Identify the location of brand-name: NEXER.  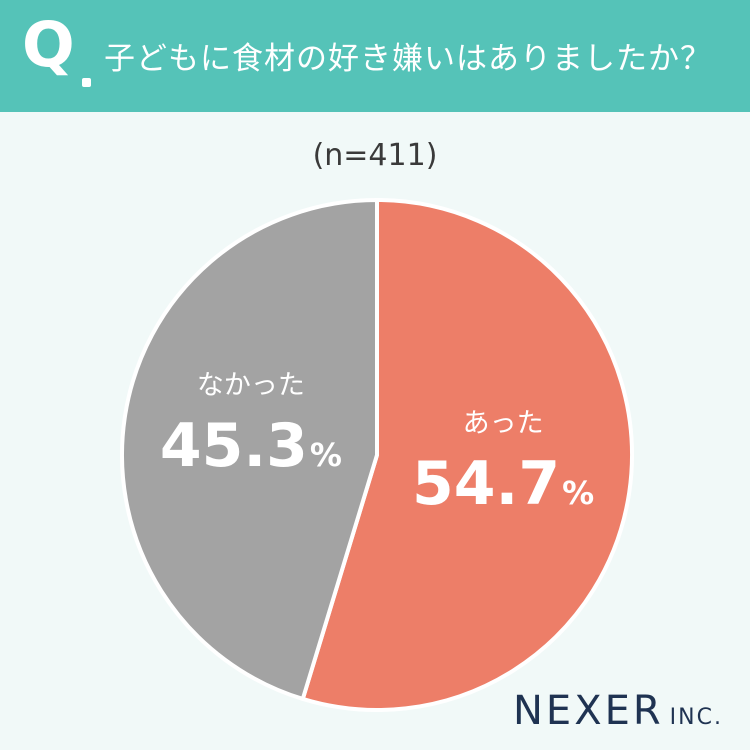
(588, 711).